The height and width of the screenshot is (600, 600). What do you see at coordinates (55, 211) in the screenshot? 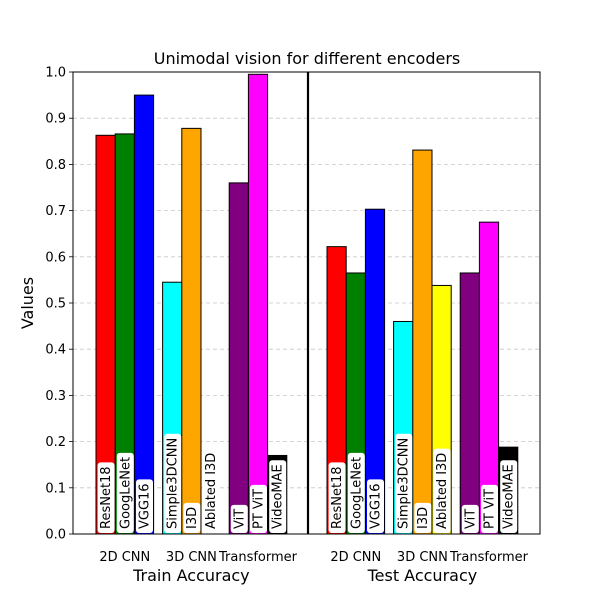
I see `y-tick-label: 0.7` at bounding box center [55, 211].